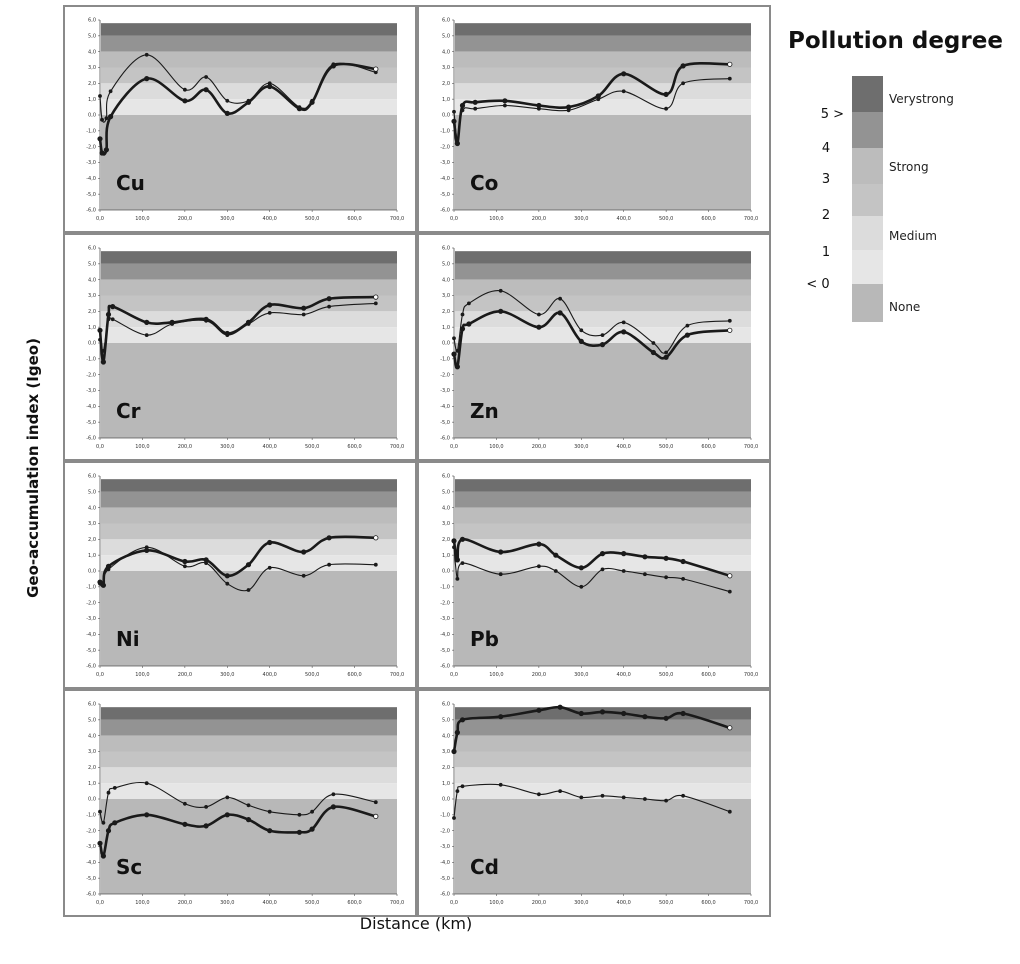 This screenshot has width=1020, height=964. I want to click on legend-class-strong: Strong, so click(909, 167).